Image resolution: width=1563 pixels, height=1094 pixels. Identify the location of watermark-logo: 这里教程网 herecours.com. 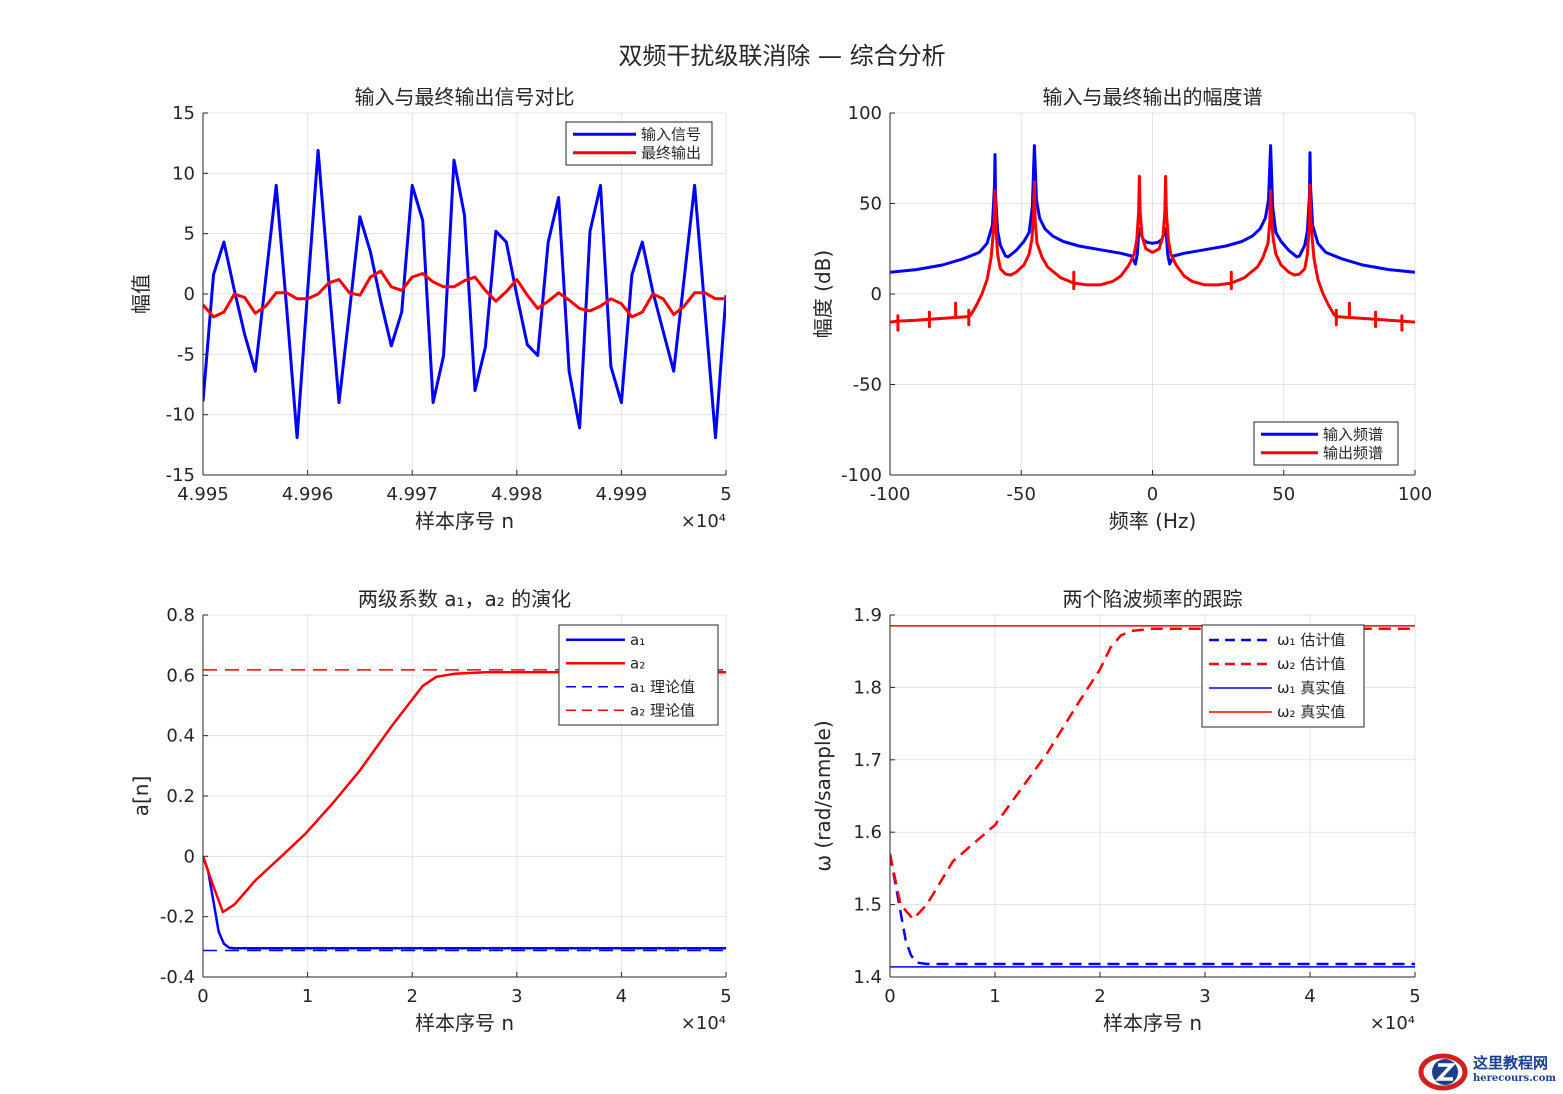
(1487, 1071).